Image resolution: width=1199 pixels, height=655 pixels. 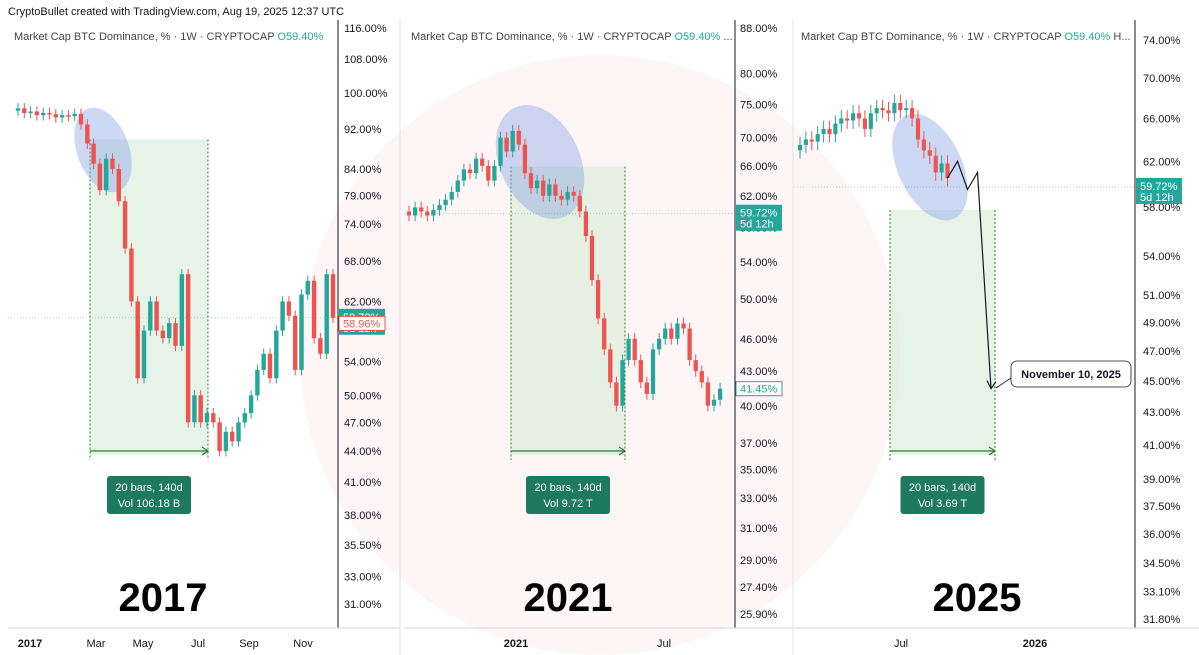 I want to click on y-tick-label: 54.00%, so click(x=363, y=363).